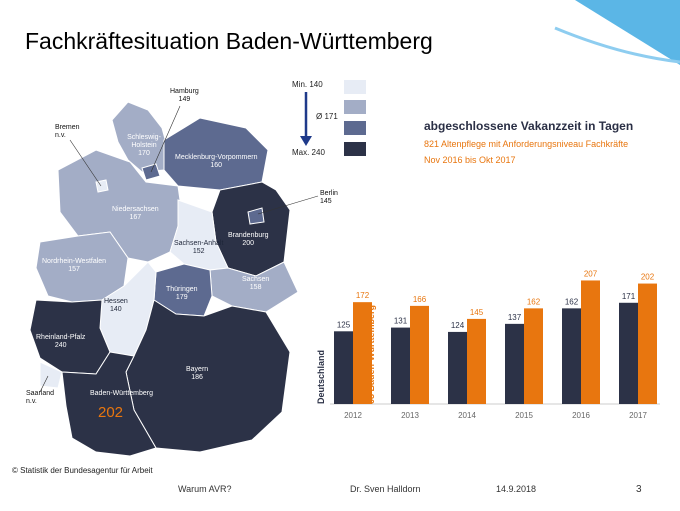 The width and height of the screenshot is (680, 511). I want to click on corner-swoosh-shape, so click(627, 32).